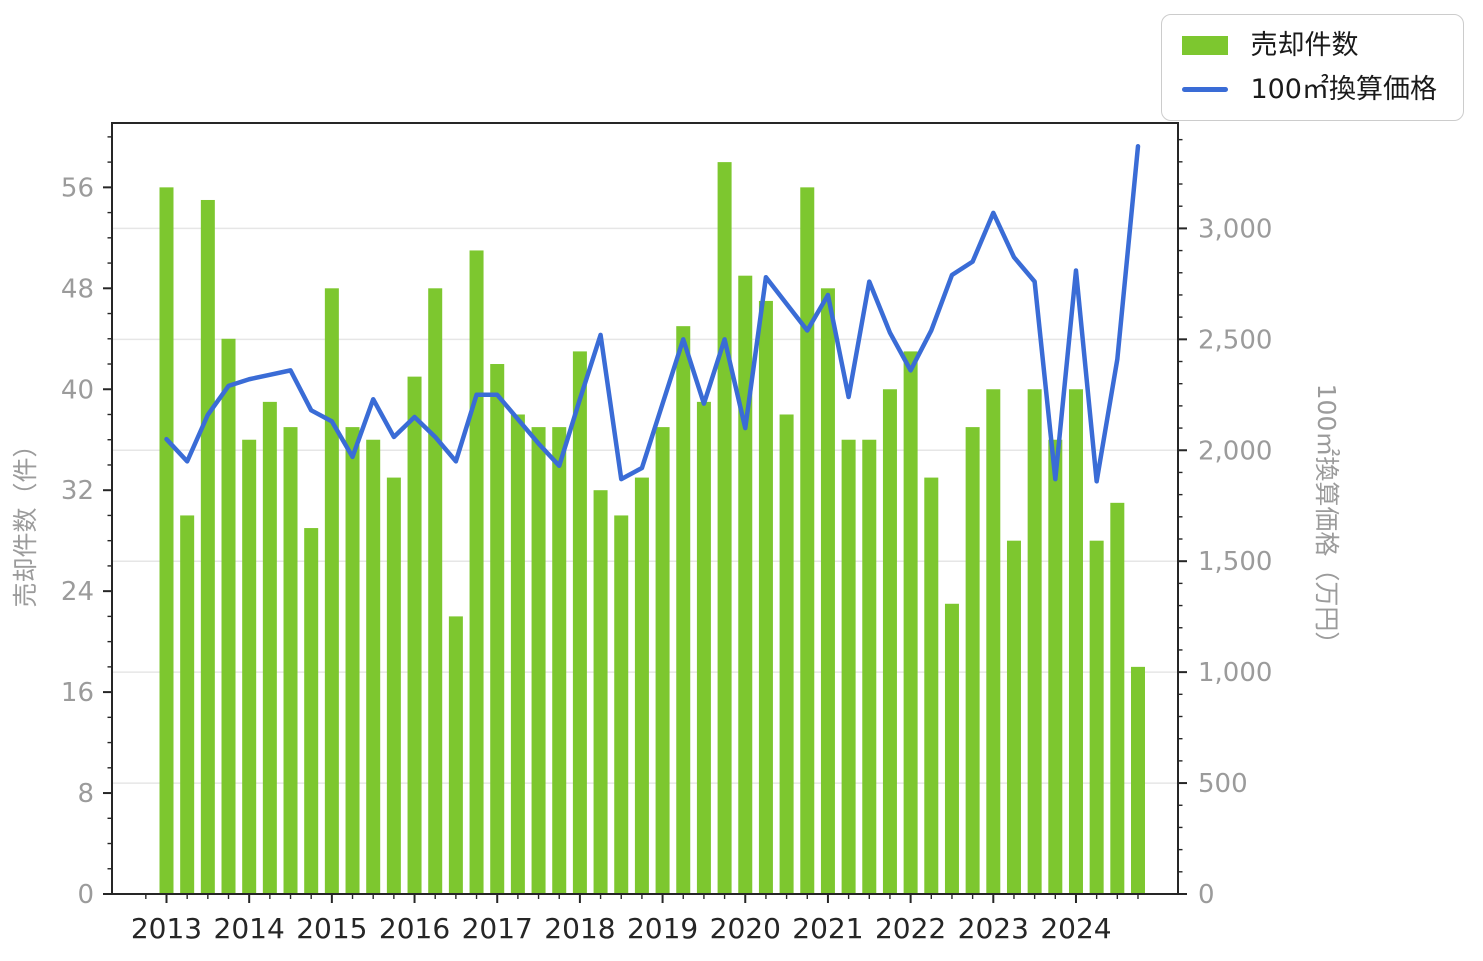 Image resolution: width=1483 pixels, height=961 pixels. I want to click on y-left-axis-title: 売却件数（件）, so click(25, 519).